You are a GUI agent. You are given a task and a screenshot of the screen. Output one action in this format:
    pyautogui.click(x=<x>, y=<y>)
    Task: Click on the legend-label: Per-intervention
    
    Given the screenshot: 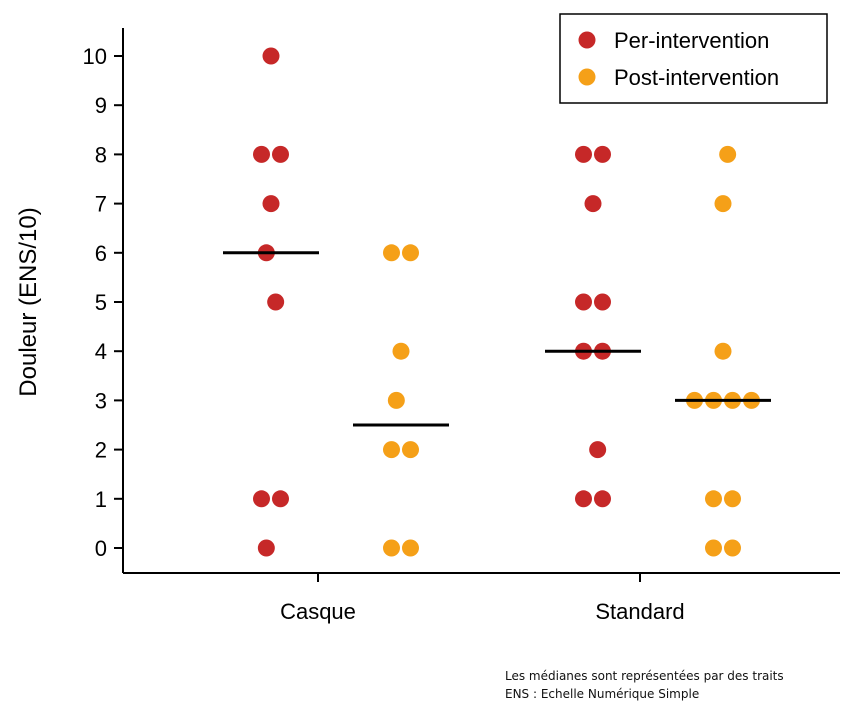 What is the action you would take?
    pyautogui.click(x=691, y=40)
    